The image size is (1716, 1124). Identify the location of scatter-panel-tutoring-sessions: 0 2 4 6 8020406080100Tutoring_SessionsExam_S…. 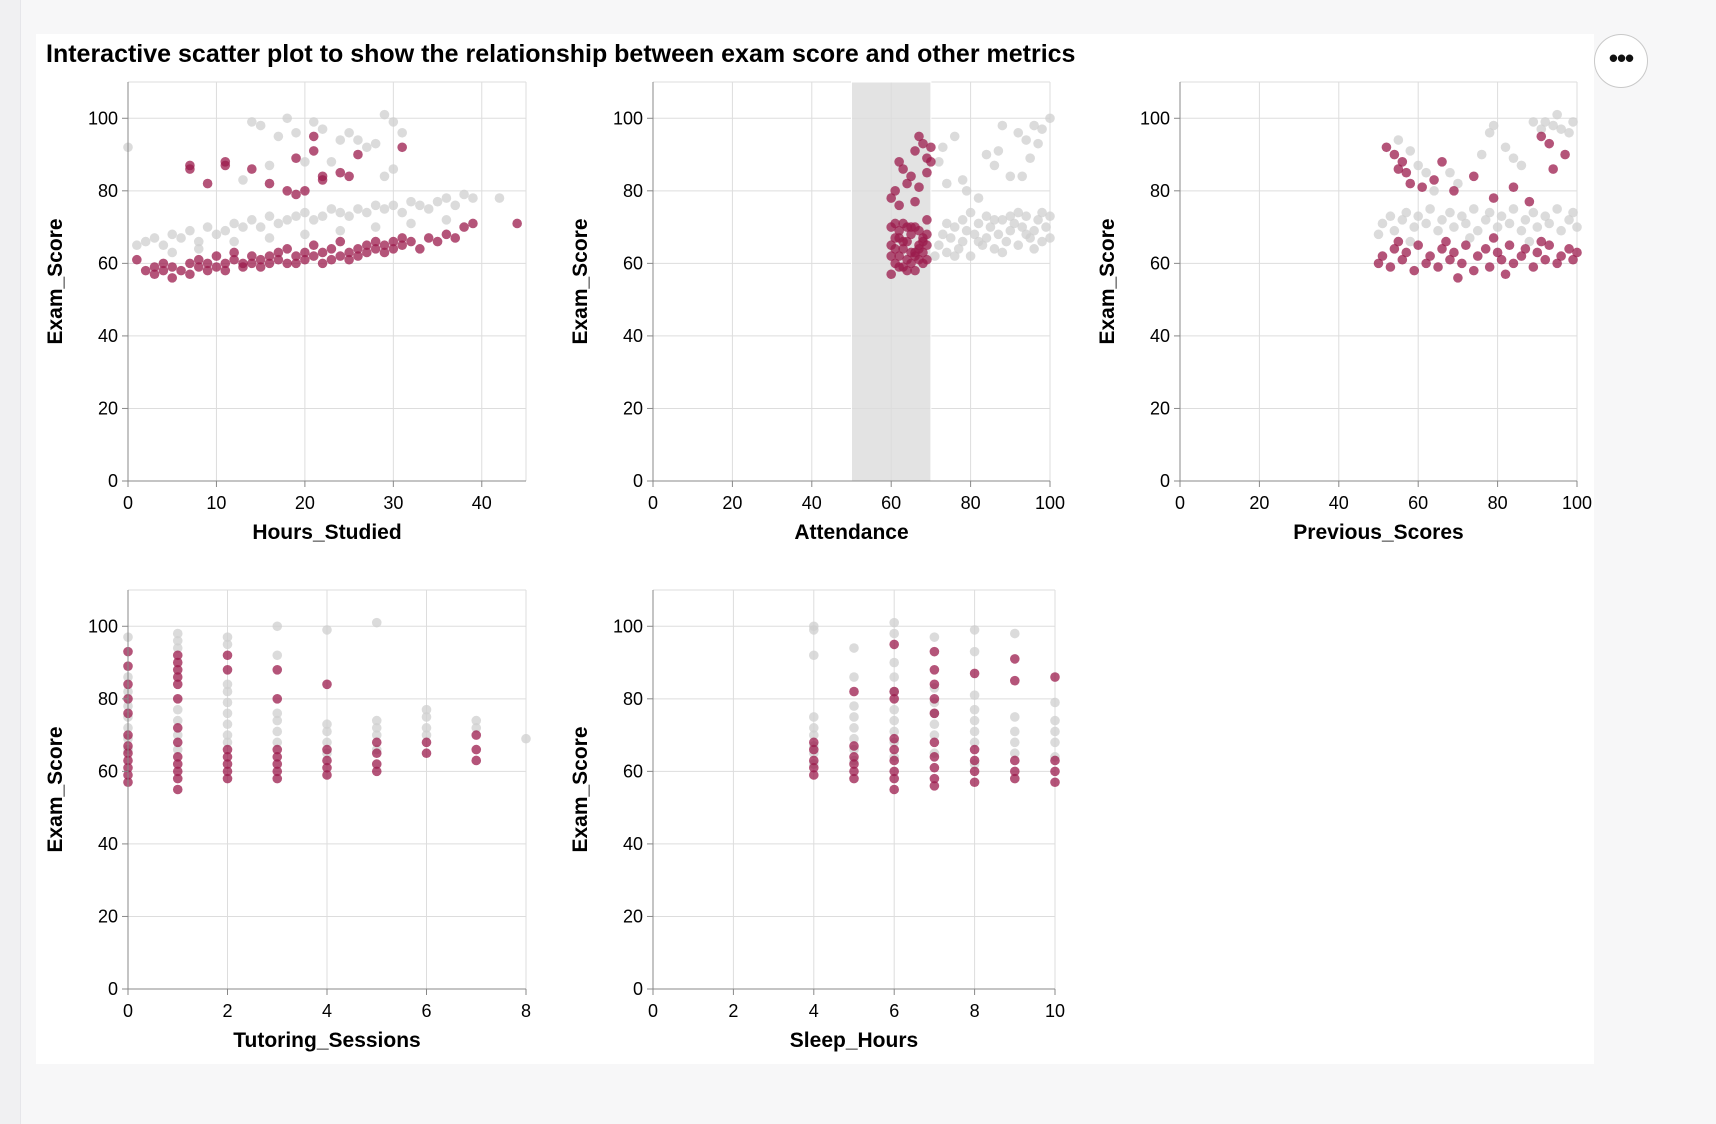
(287, 820).